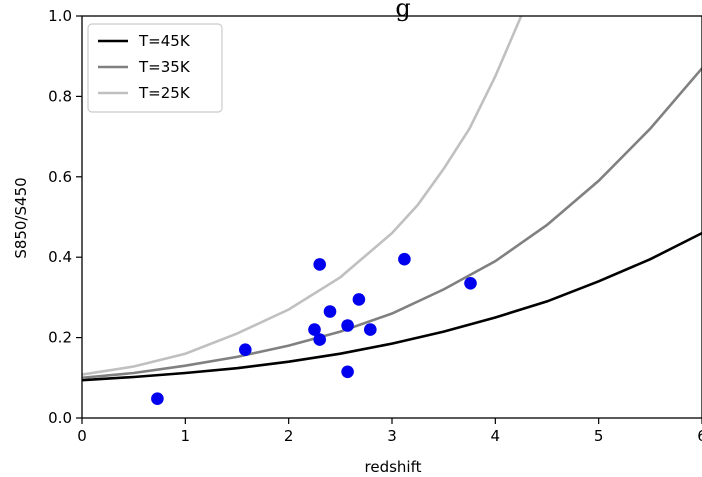 The height and width of the screenshot is (477, 702). What do you see at coordinates (82, 436) in the screenshot?
I see `x-tick-label: 0` at bounding box center [82, 436].